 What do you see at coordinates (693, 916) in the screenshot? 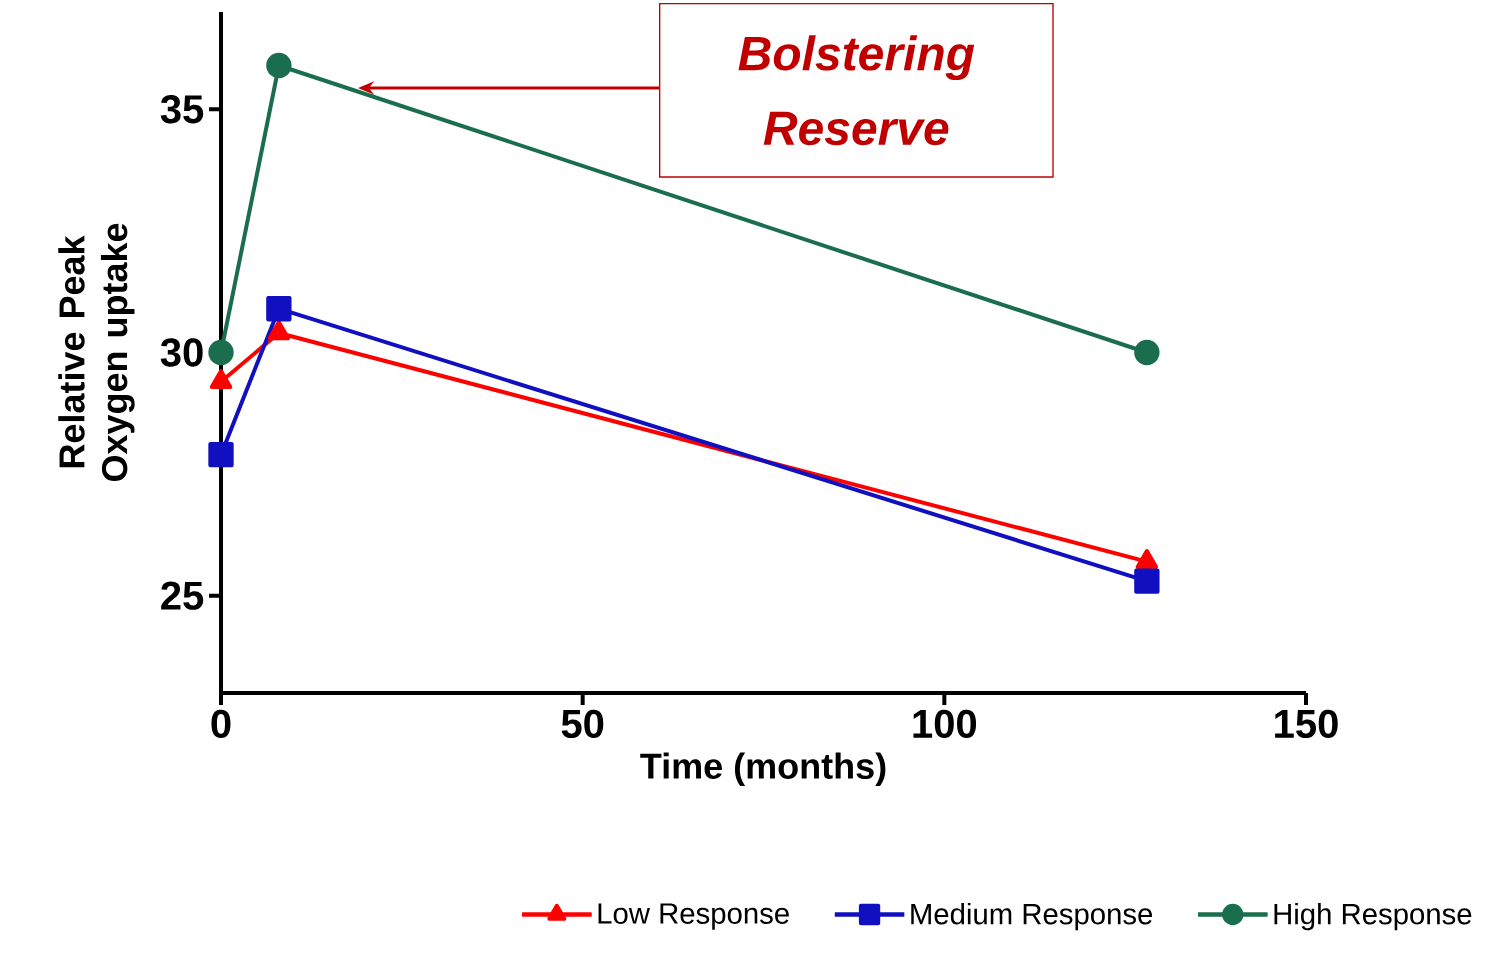
I see `legend-label: Low Response` at bounding box center [693, 916].